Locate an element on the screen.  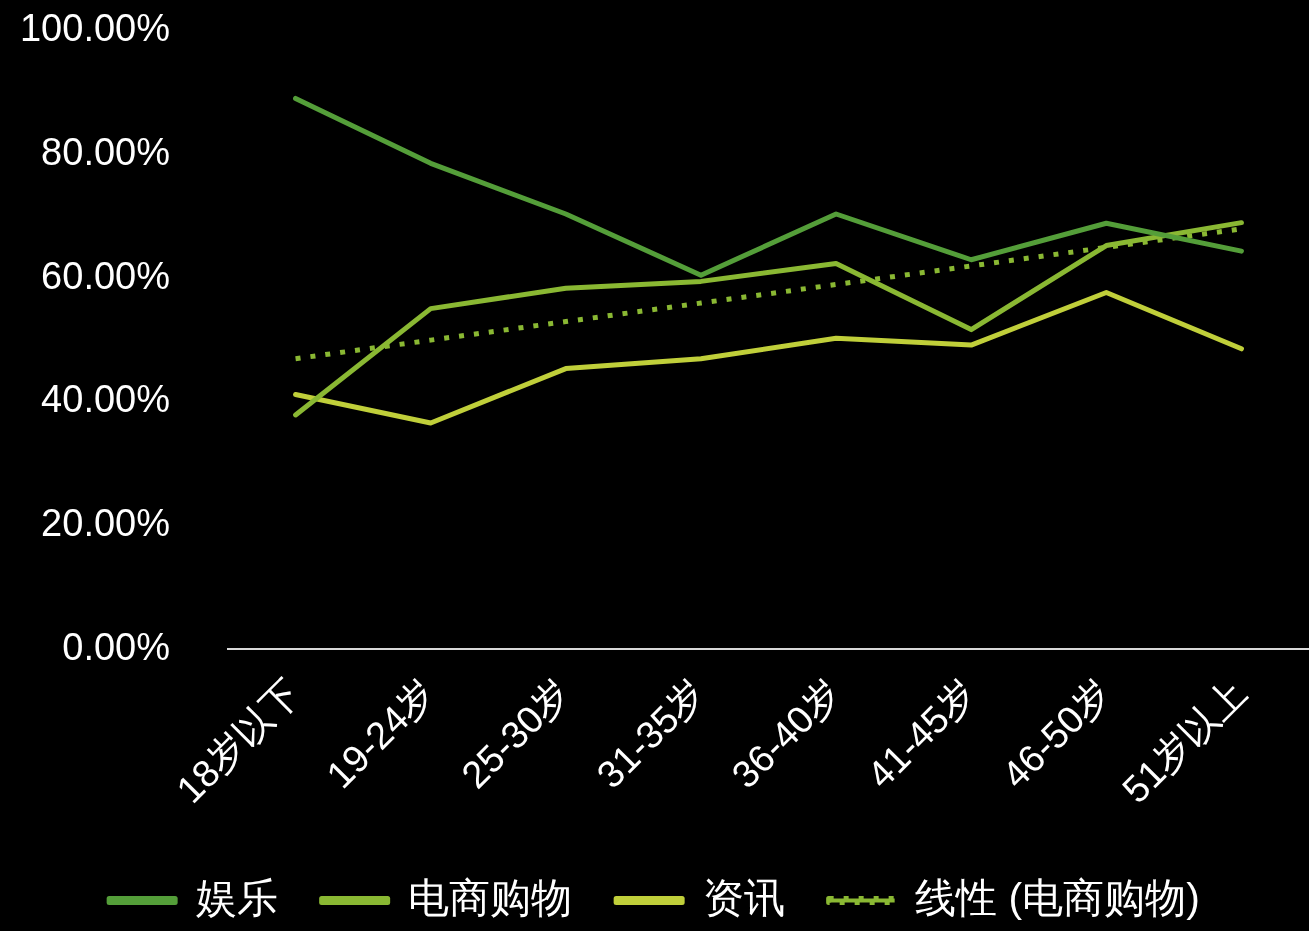
legend-label: 资讯 is located at coordinates (743, 897).